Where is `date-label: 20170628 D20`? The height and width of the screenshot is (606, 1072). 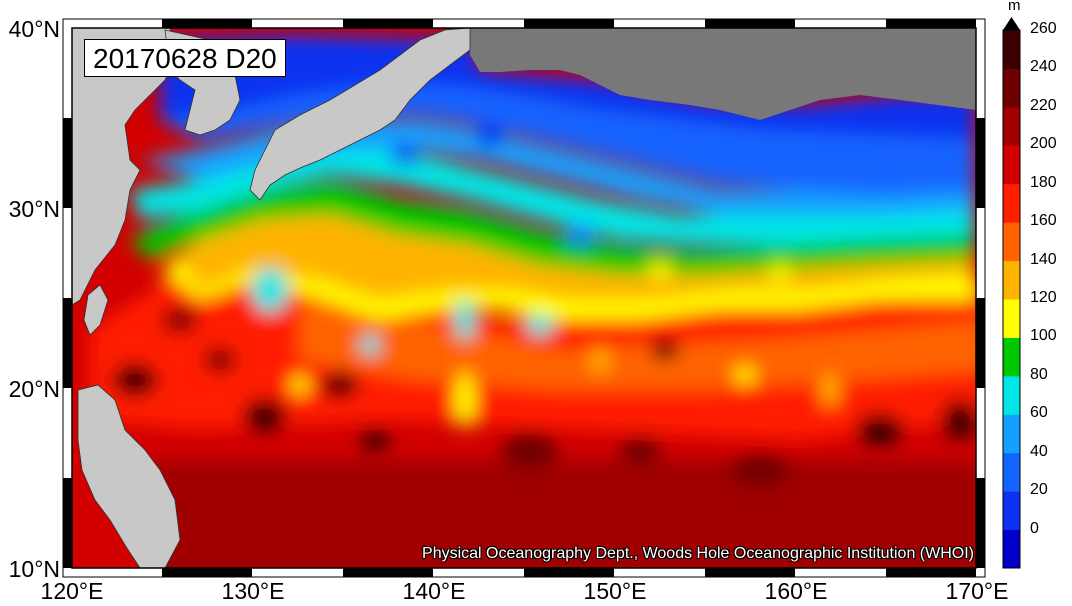
date-label: 20170628 D20 is located at coordinates (185, 58).